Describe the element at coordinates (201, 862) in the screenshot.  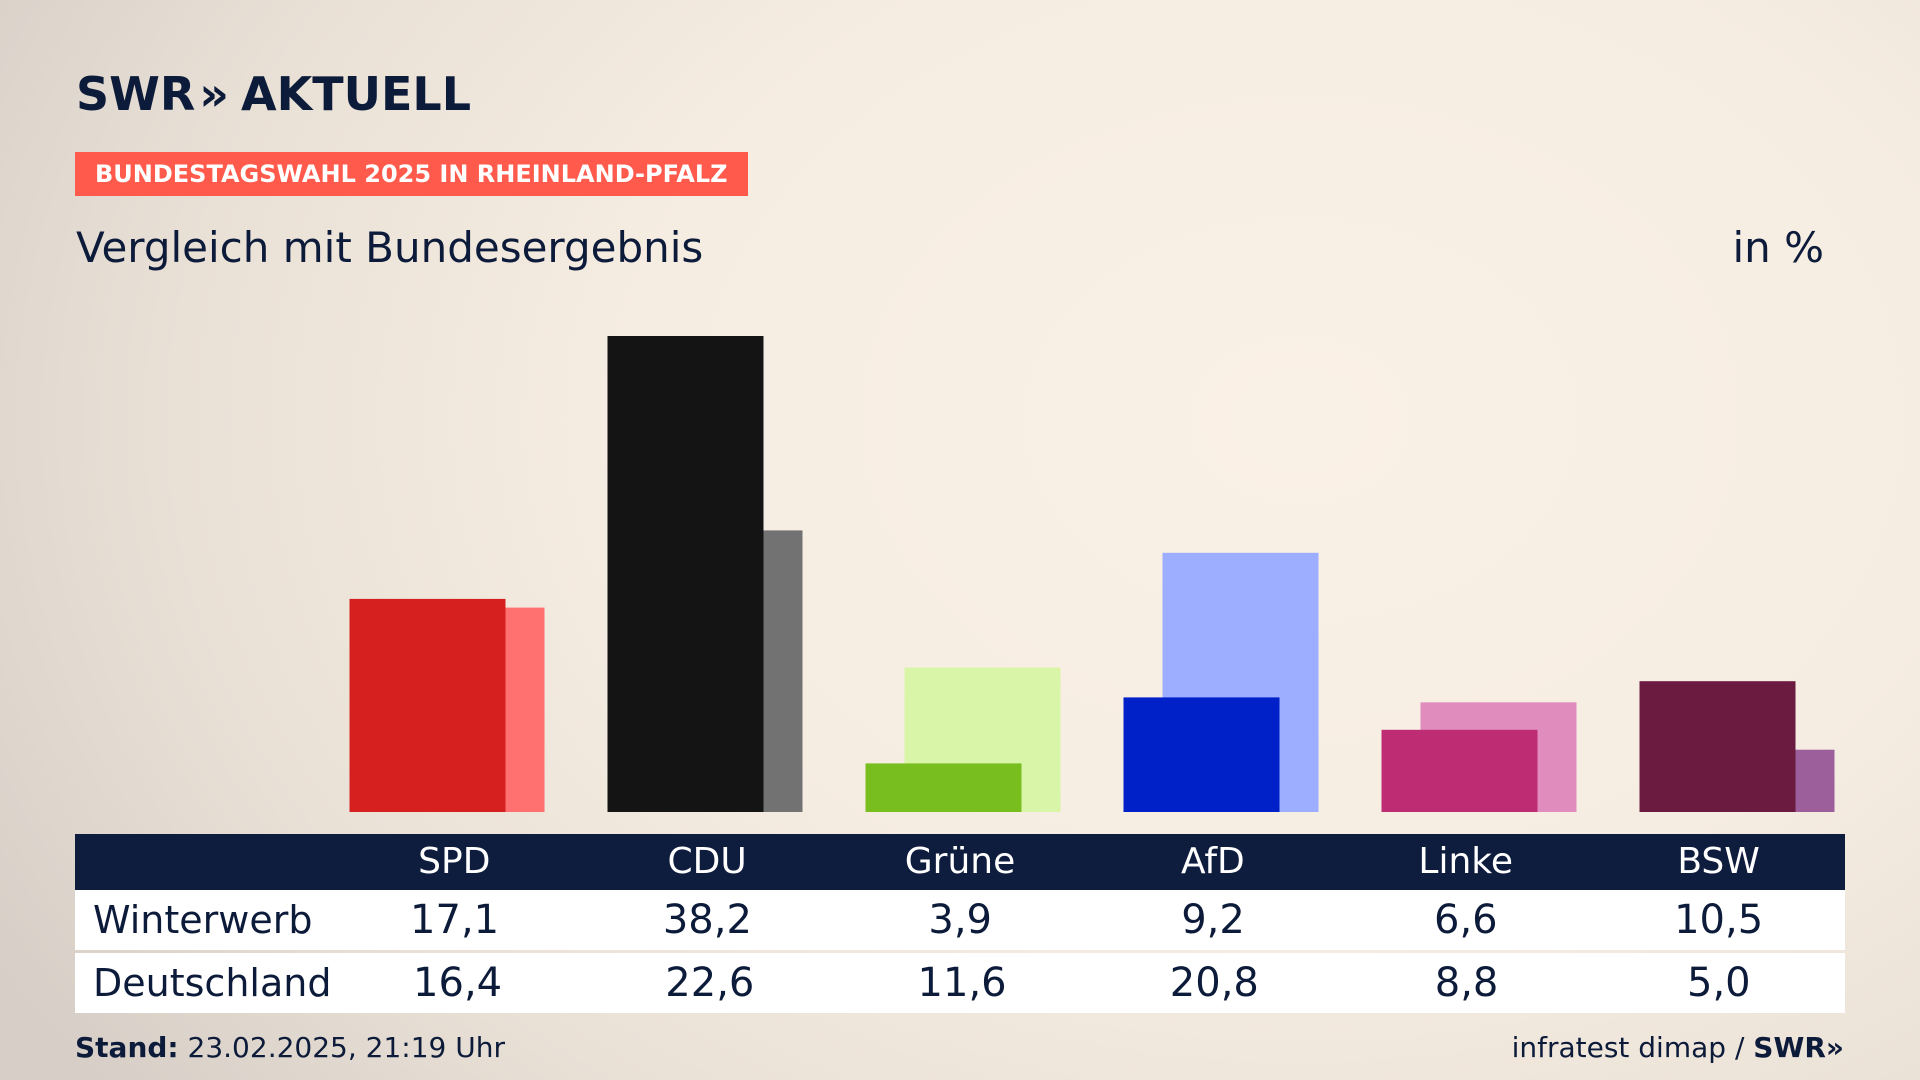
I see `header-spacer` at that location.